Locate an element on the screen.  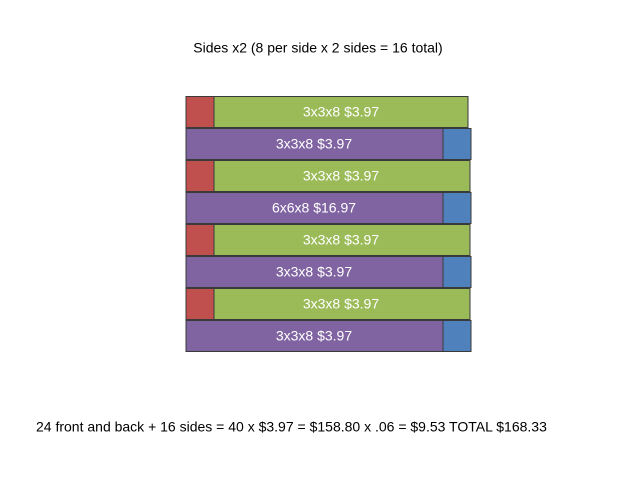
board-label: 6x6x8 $16.97 is located at coordinates (314, 208).